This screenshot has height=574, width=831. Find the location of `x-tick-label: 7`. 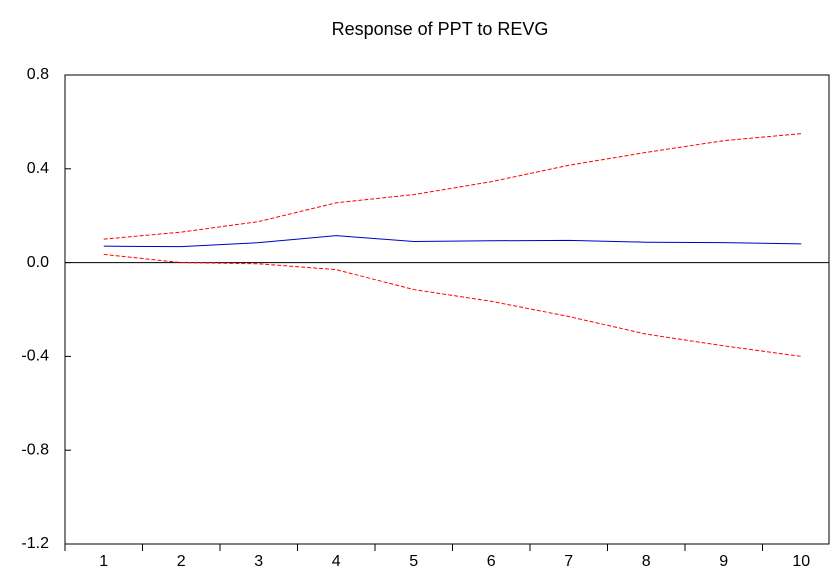

x-tick-label: 7 is located at coordinates (568, 561).